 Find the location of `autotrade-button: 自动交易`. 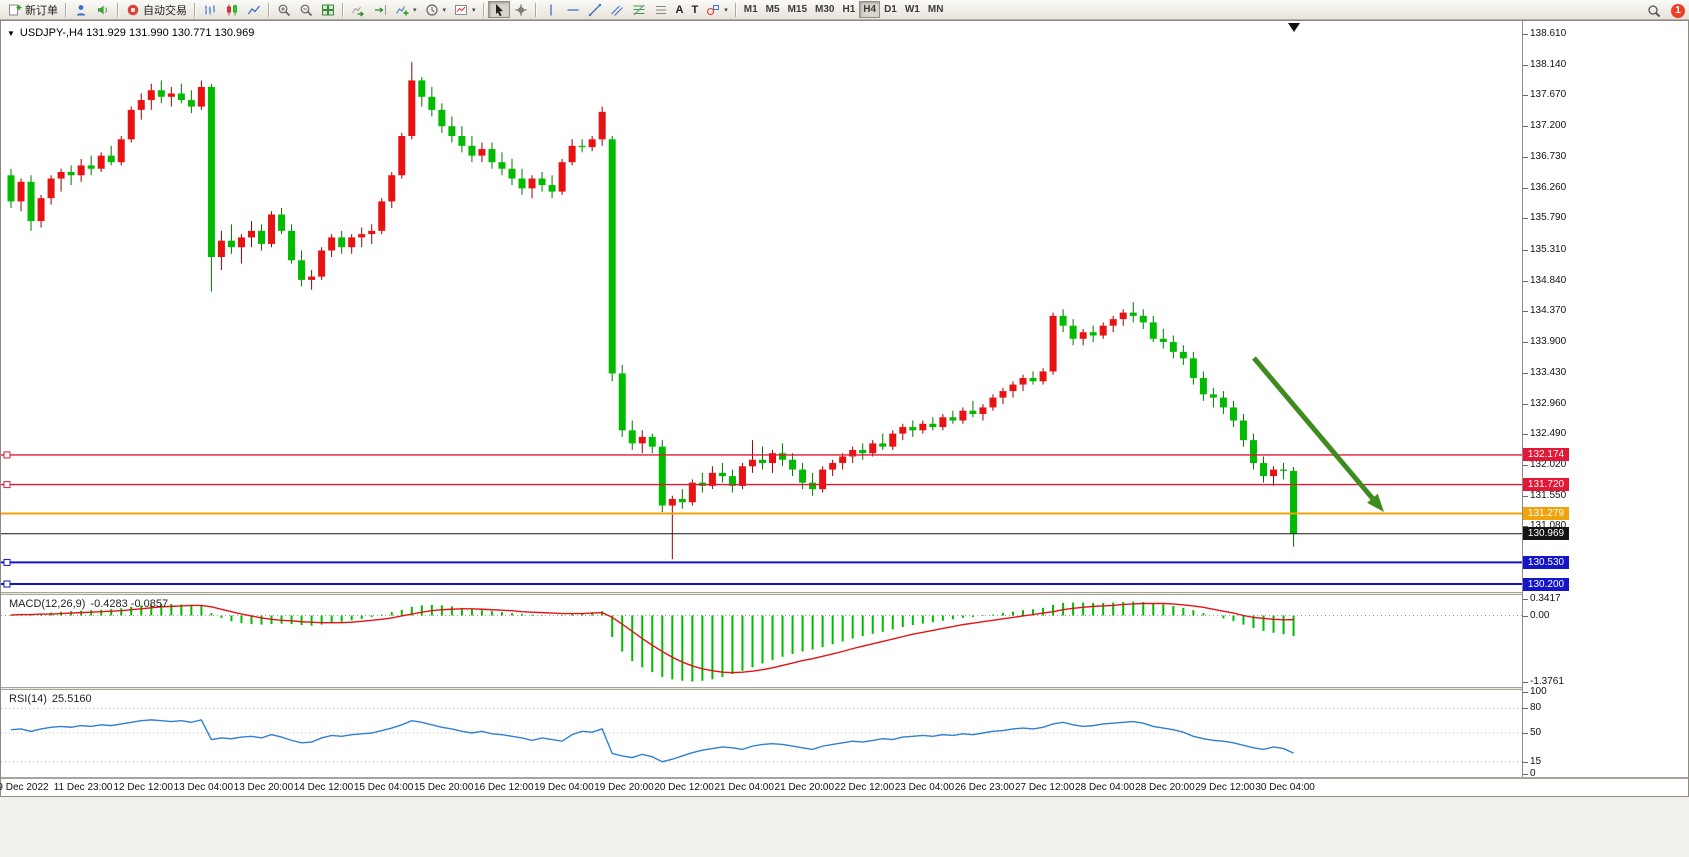

autotrade-button: 自动交易 is located at coordinates (156, 9).